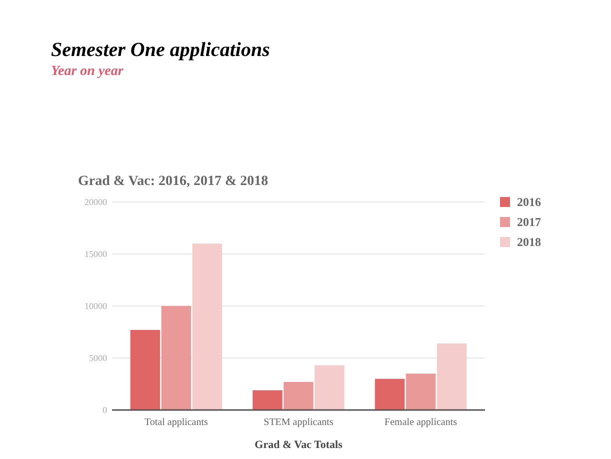  I want to click on x-tick-label: STEM applicants, so click(299, 422).